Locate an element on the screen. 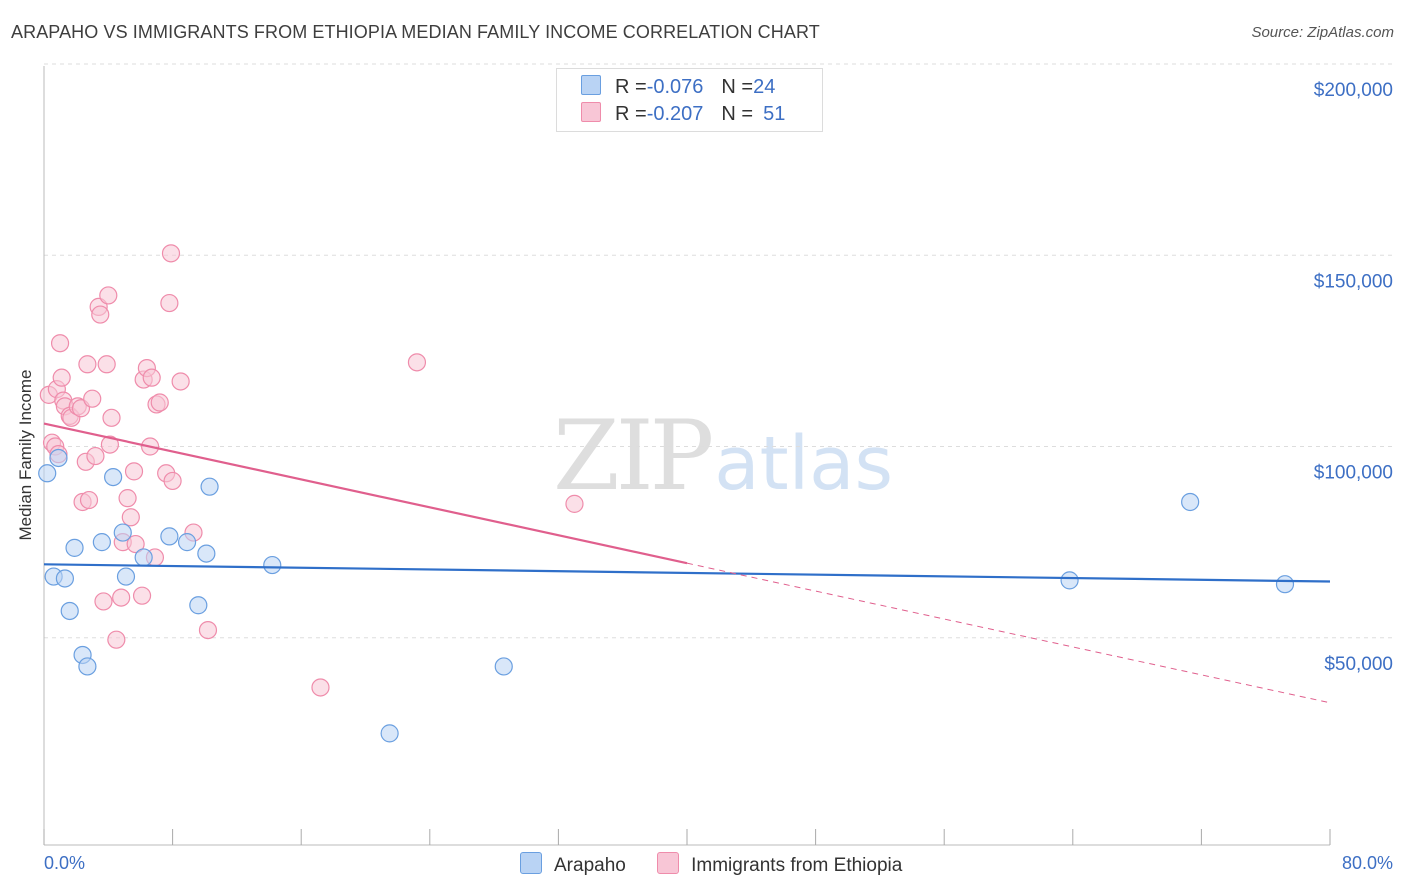  ethiopia-swatch is located at coordinates (591, 112).